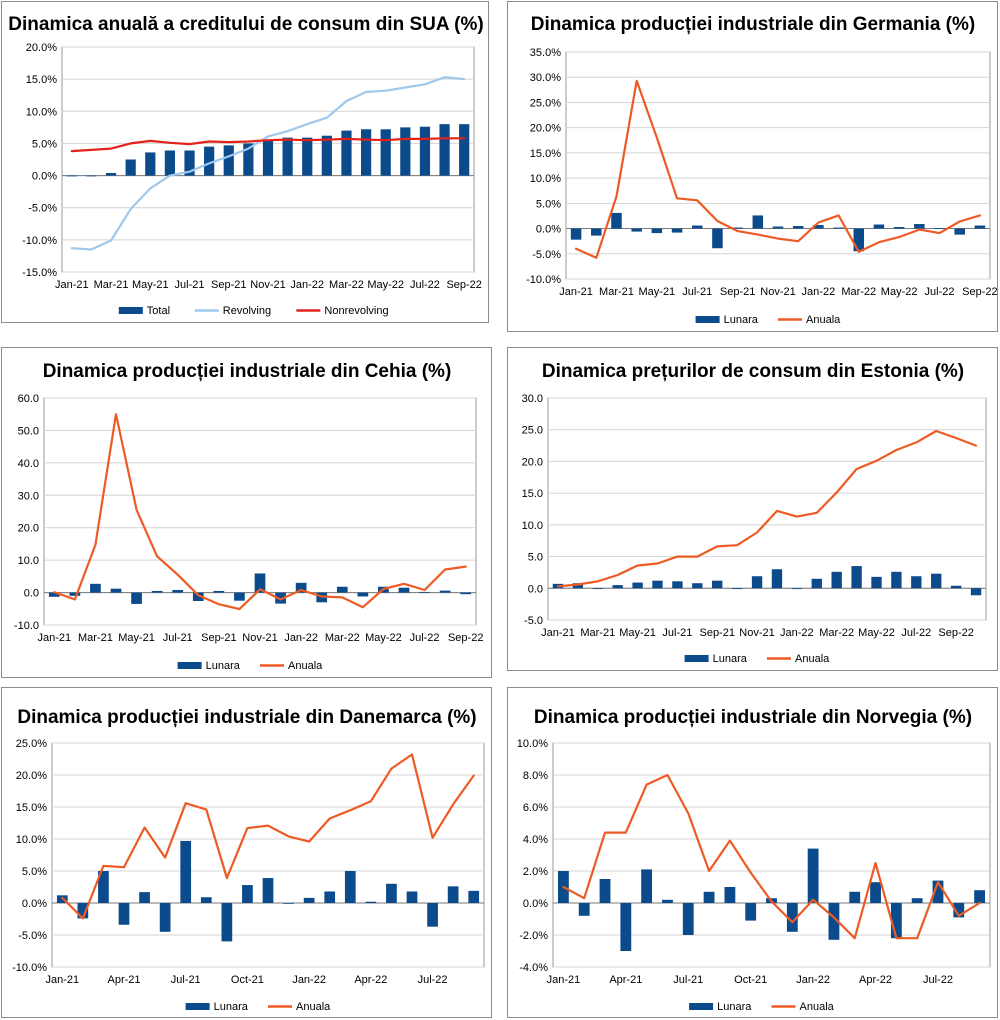  I want to click on legend-swatch-bar, so click(696, 658).